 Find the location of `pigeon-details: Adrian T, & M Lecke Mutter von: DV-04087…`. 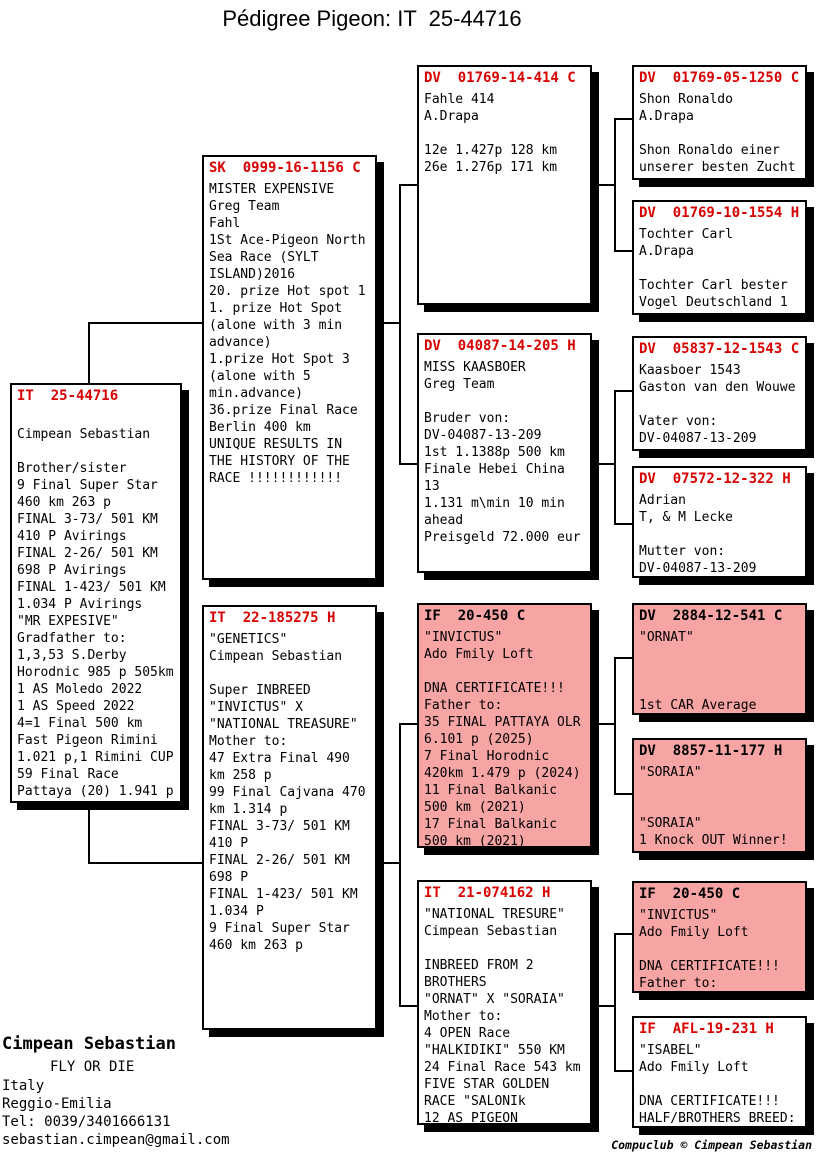

pigeon-details: Adrian T, & M Lecke Mutter von: DV-04087… is located at coordinates (698, 534).